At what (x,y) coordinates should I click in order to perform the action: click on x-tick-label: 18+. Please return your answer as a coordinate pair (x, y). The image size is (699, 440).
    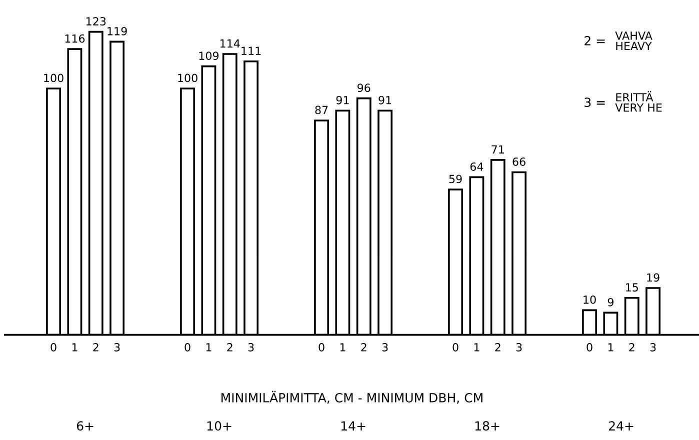
    Looking at the image, I should click on (487, 426).